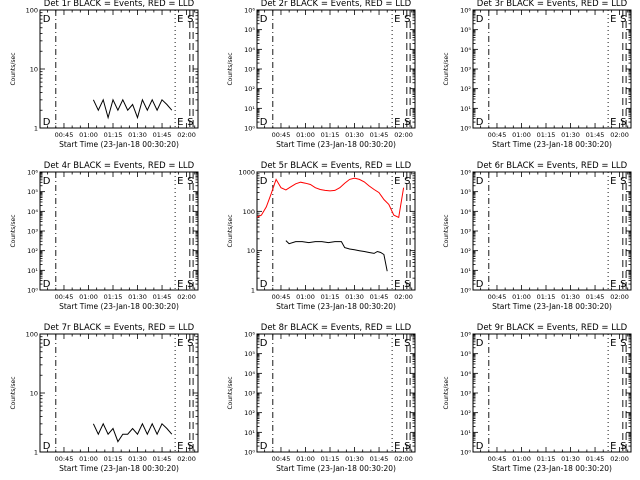 The width and height of the screenshot is (640, 480). I want to click on marker-label-bottom: S, so click(407, 122).